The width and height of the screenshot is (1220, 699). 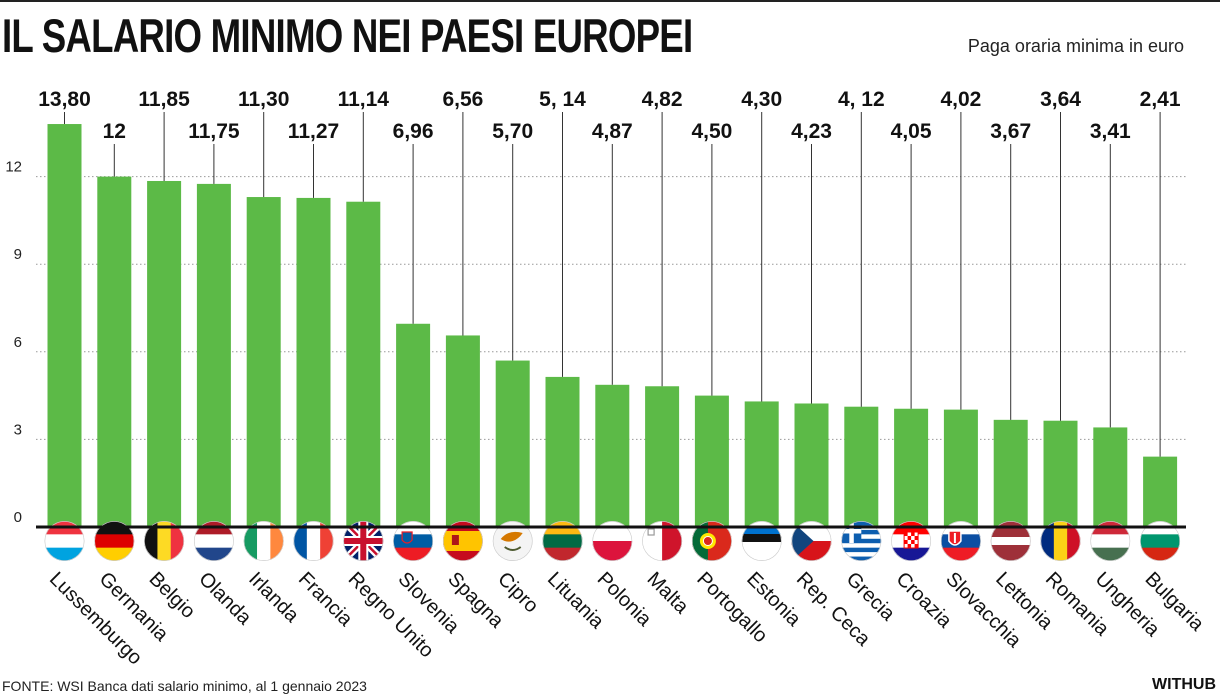 What do you see at coordinates (18, 254) in the screenshot?
I see `y-tick-label: 9` at bounding box center [18, 254].